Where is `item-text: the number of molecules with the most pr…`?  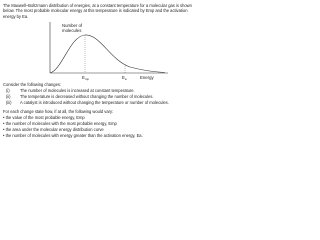
item-text: the number of molecules with the most pr… is located at coordinates (61, 123).